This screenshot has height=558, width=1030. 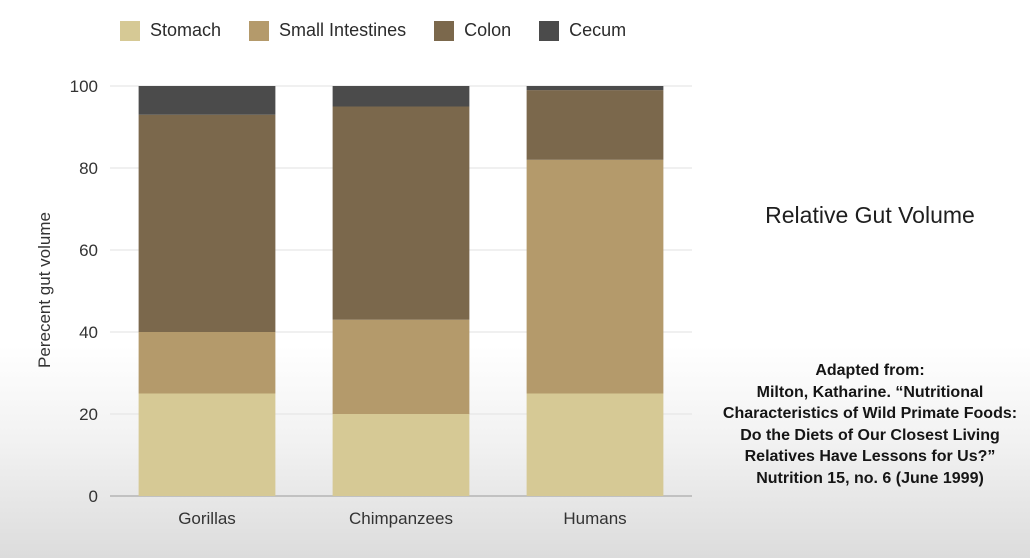 I want to click on x-tick-label: Humans, so click(x=594, y=518).